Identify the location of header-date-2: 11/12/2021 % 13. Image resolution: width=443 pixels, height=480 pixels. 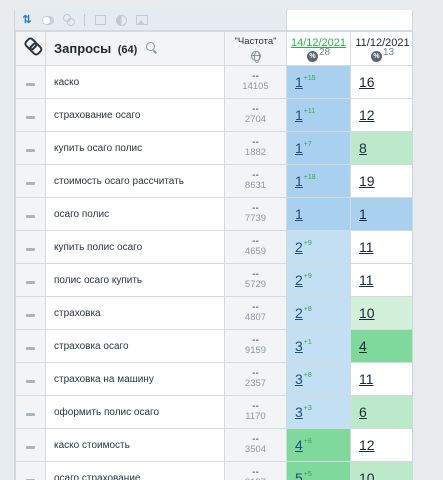
(381, 48).